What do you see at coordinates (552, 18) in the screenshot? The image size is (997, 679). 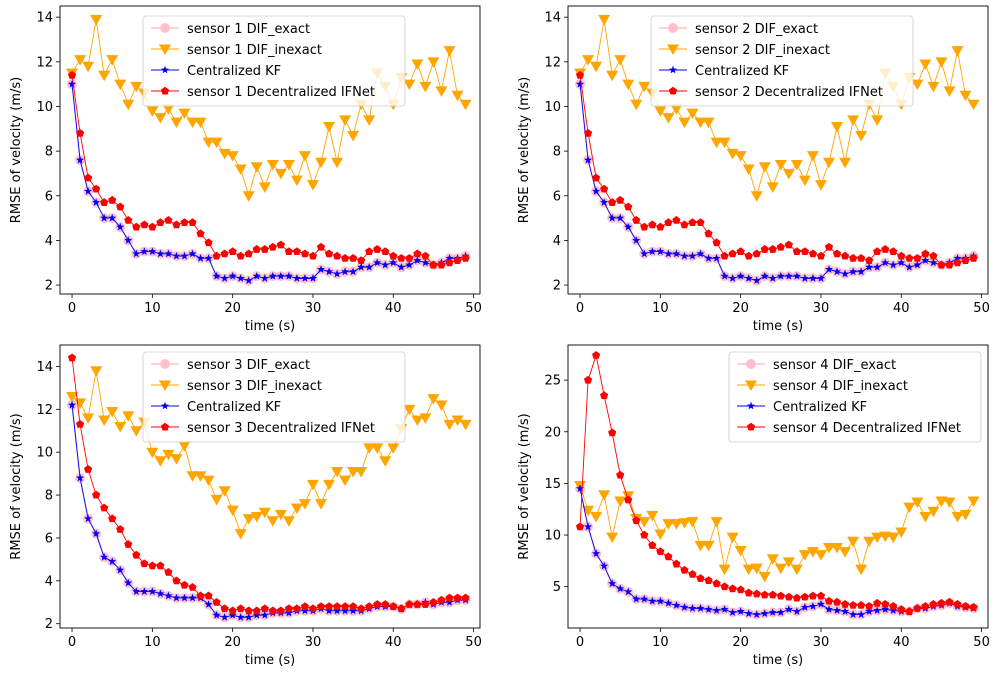 I see `y-tick-label: 14` at bounding box center [552, 18].